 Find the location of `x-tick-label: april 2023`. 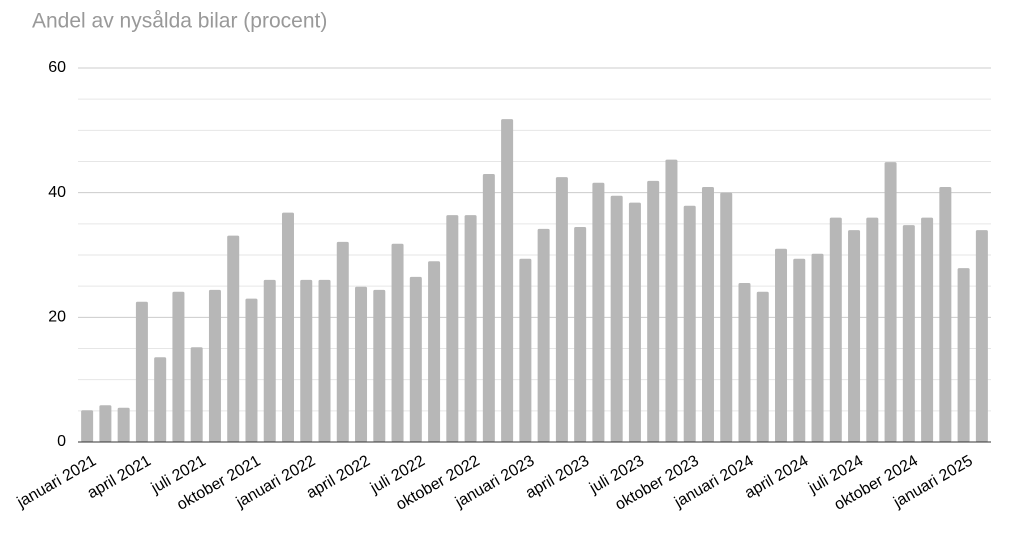

x-tick-label: april 2023 is located at coordinates (557, 477).